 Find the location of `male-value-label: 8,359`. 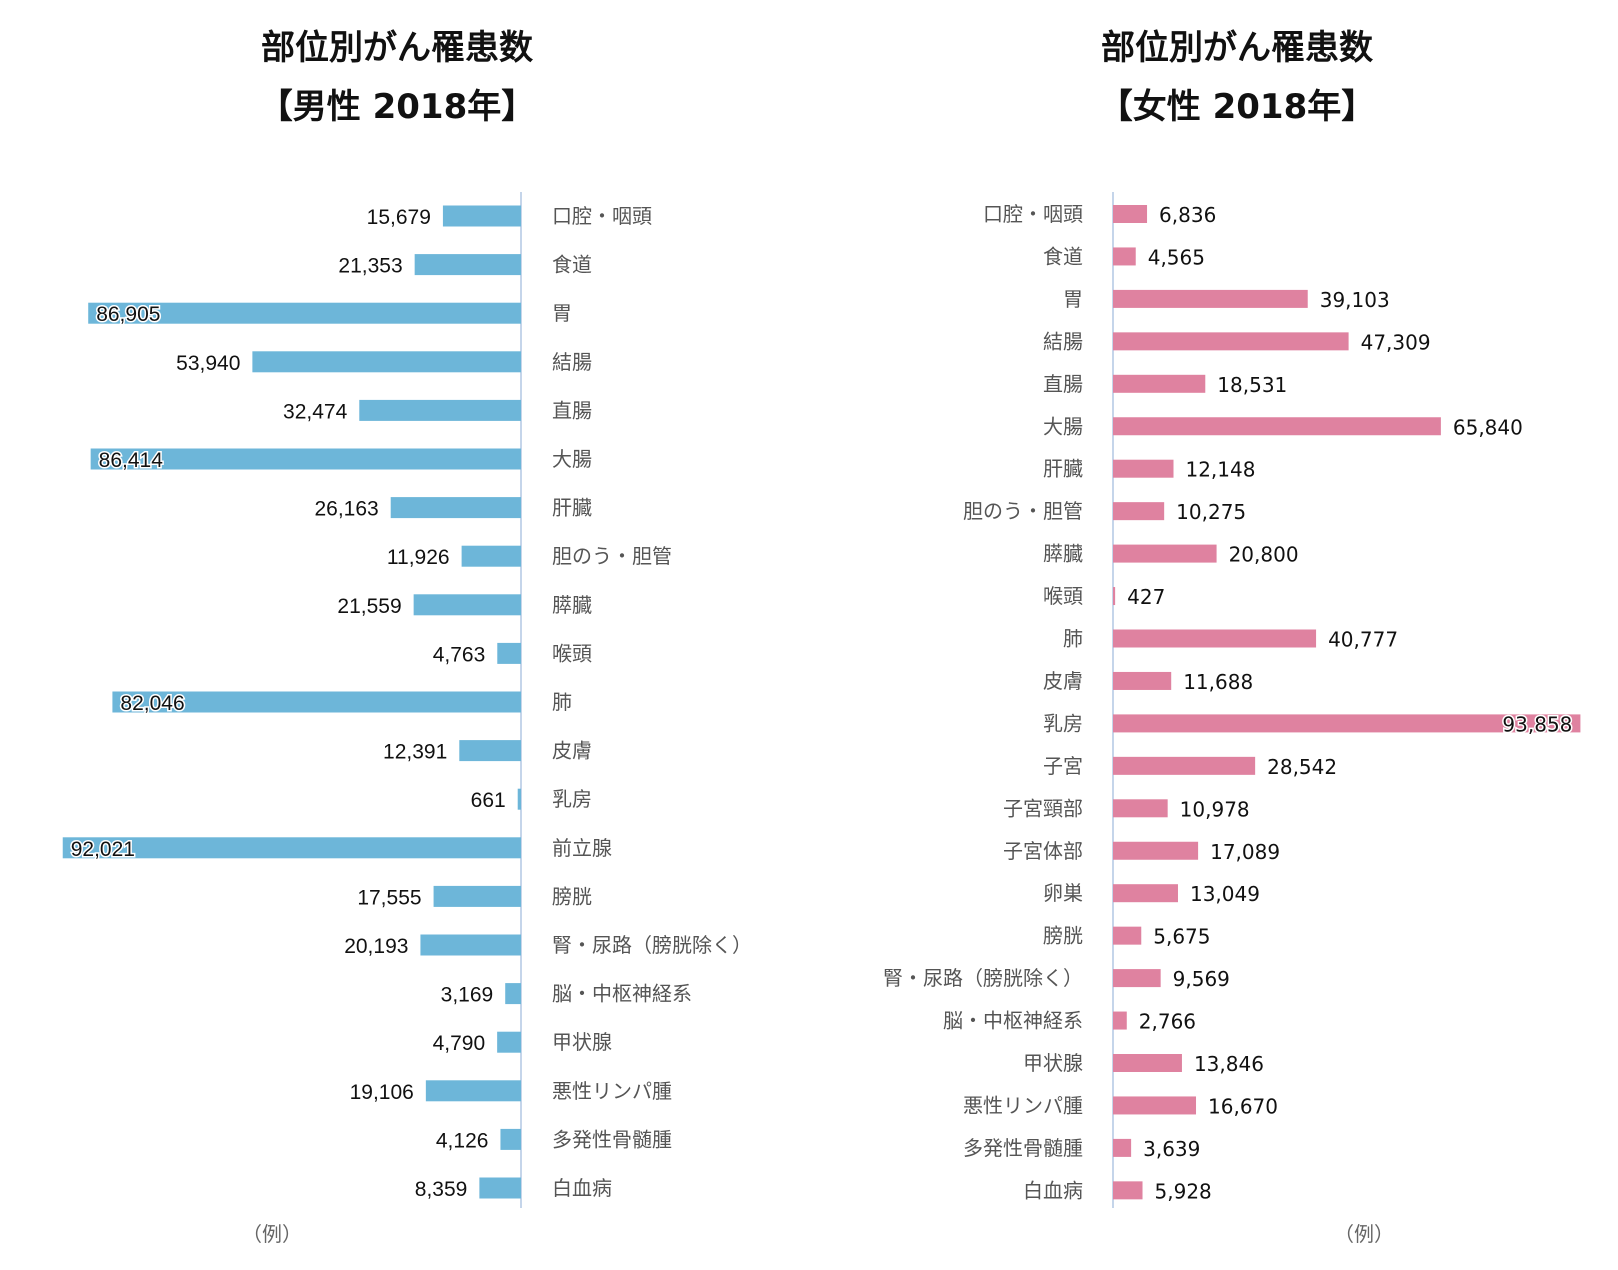

male-value-label: 8,359 is located at coordinates (441, 1189).